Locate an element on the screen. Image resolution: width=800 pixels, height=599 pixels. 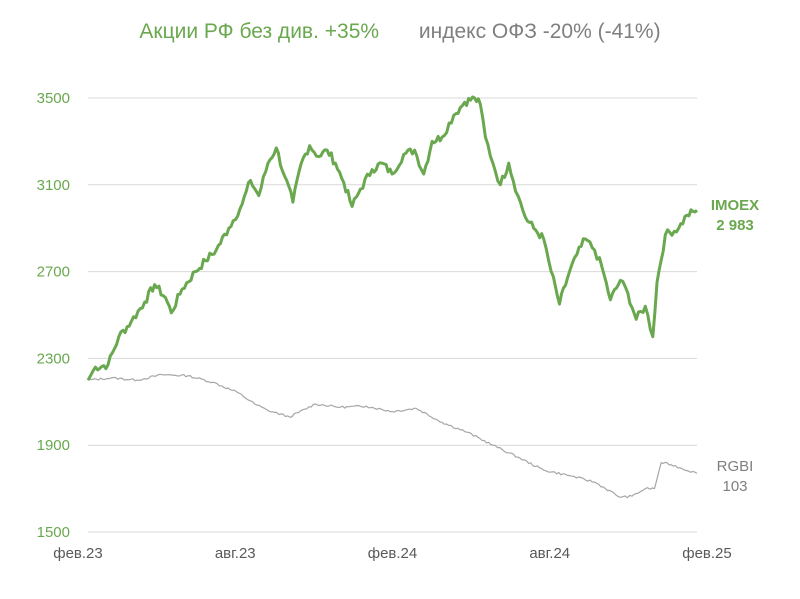
y-tick-label: 1900 is located at coordinates (53, 445).